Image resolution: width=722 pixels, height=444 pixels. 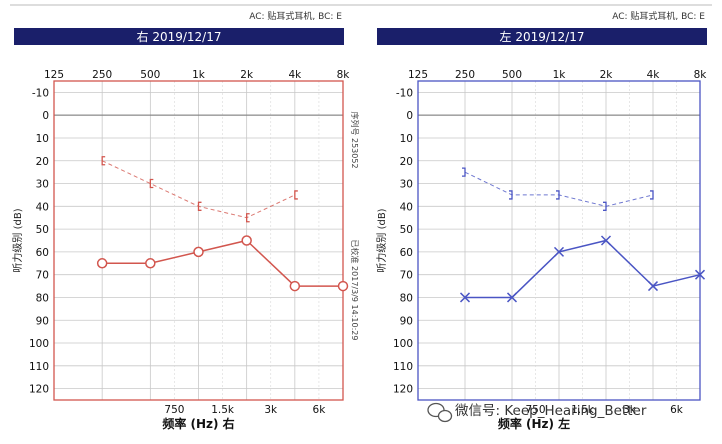 I want to click on side-note: 序列号 253052, so click(x=355, y=139).